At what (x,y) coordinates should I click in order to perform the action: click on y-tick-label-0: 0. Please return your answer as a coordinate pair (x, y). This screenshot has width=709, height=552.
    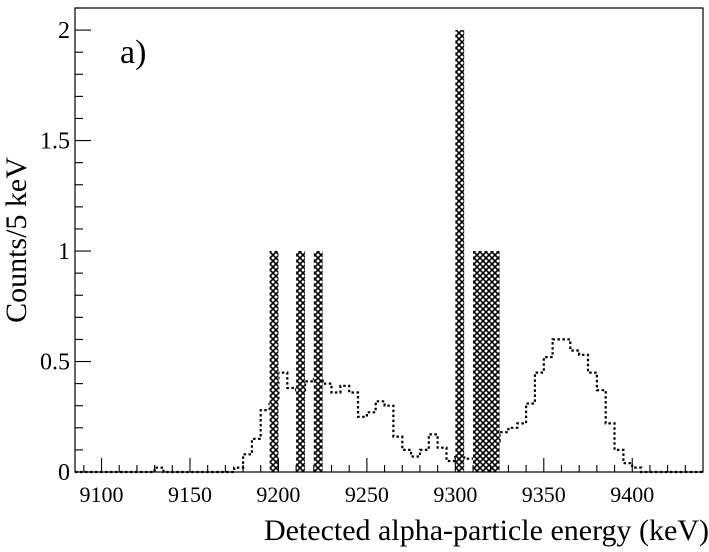
    Looking at the image, I should click on (64, 473).